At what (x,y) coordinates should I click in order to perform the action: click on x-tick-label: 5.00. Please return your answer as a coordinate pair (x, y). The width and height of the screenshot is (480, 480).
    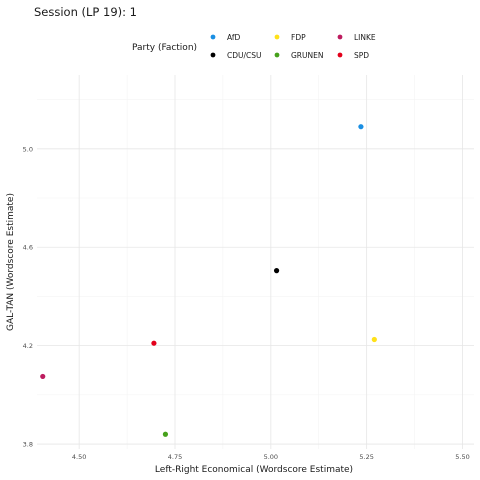
    Looking at the image, I should click on (271, 457).